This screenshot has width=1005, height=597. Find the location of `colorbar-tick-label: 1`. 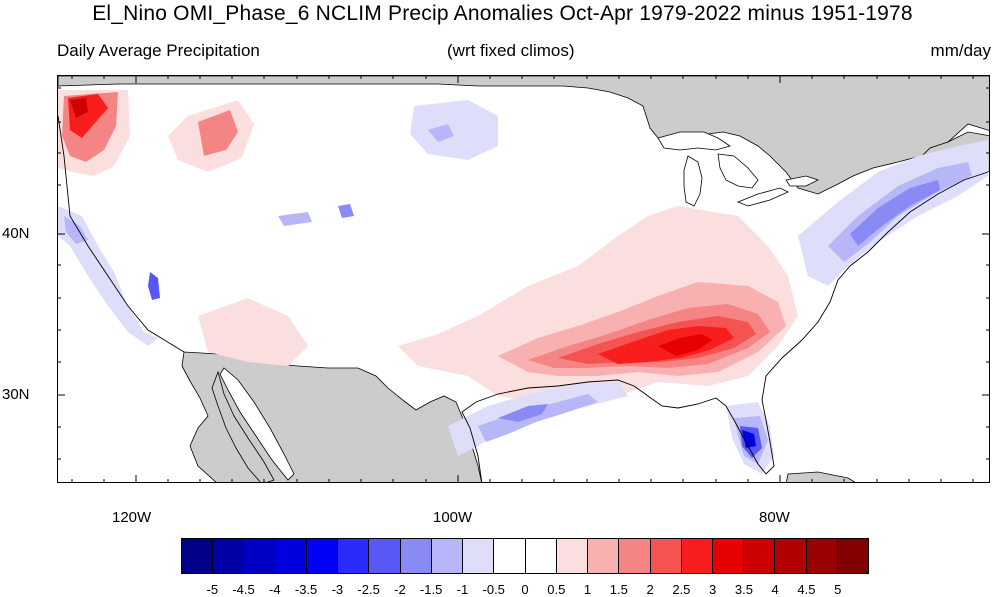

colorbar-tick-label: 1 is located at coordinates (587, 589).